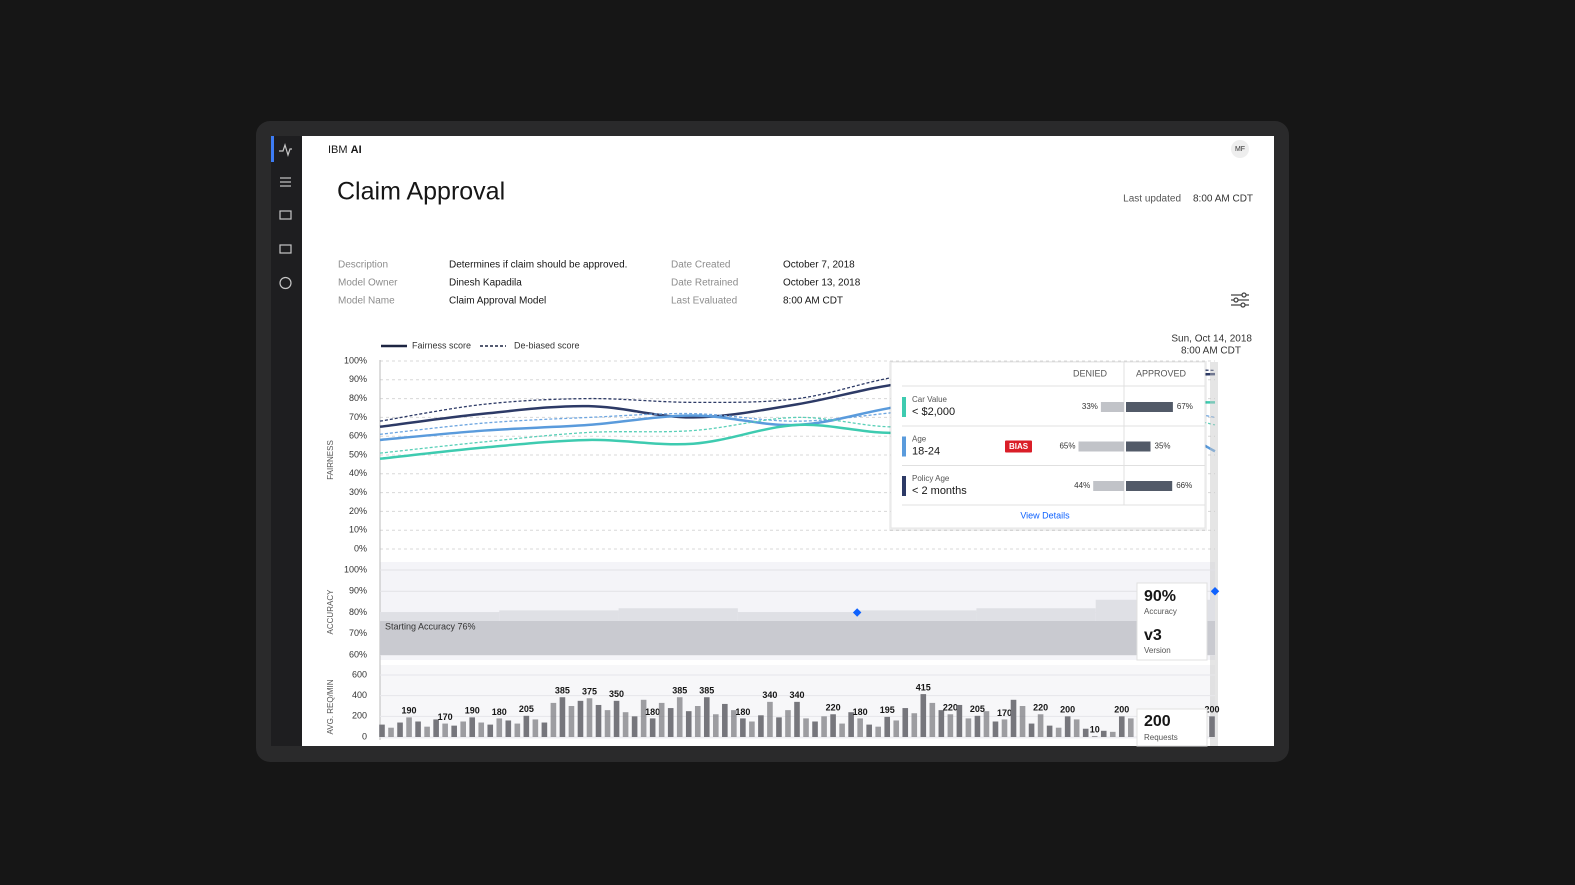 This screenshot has width=1575, height=885. I want to click on sidebar-icons, so click(285, 216).